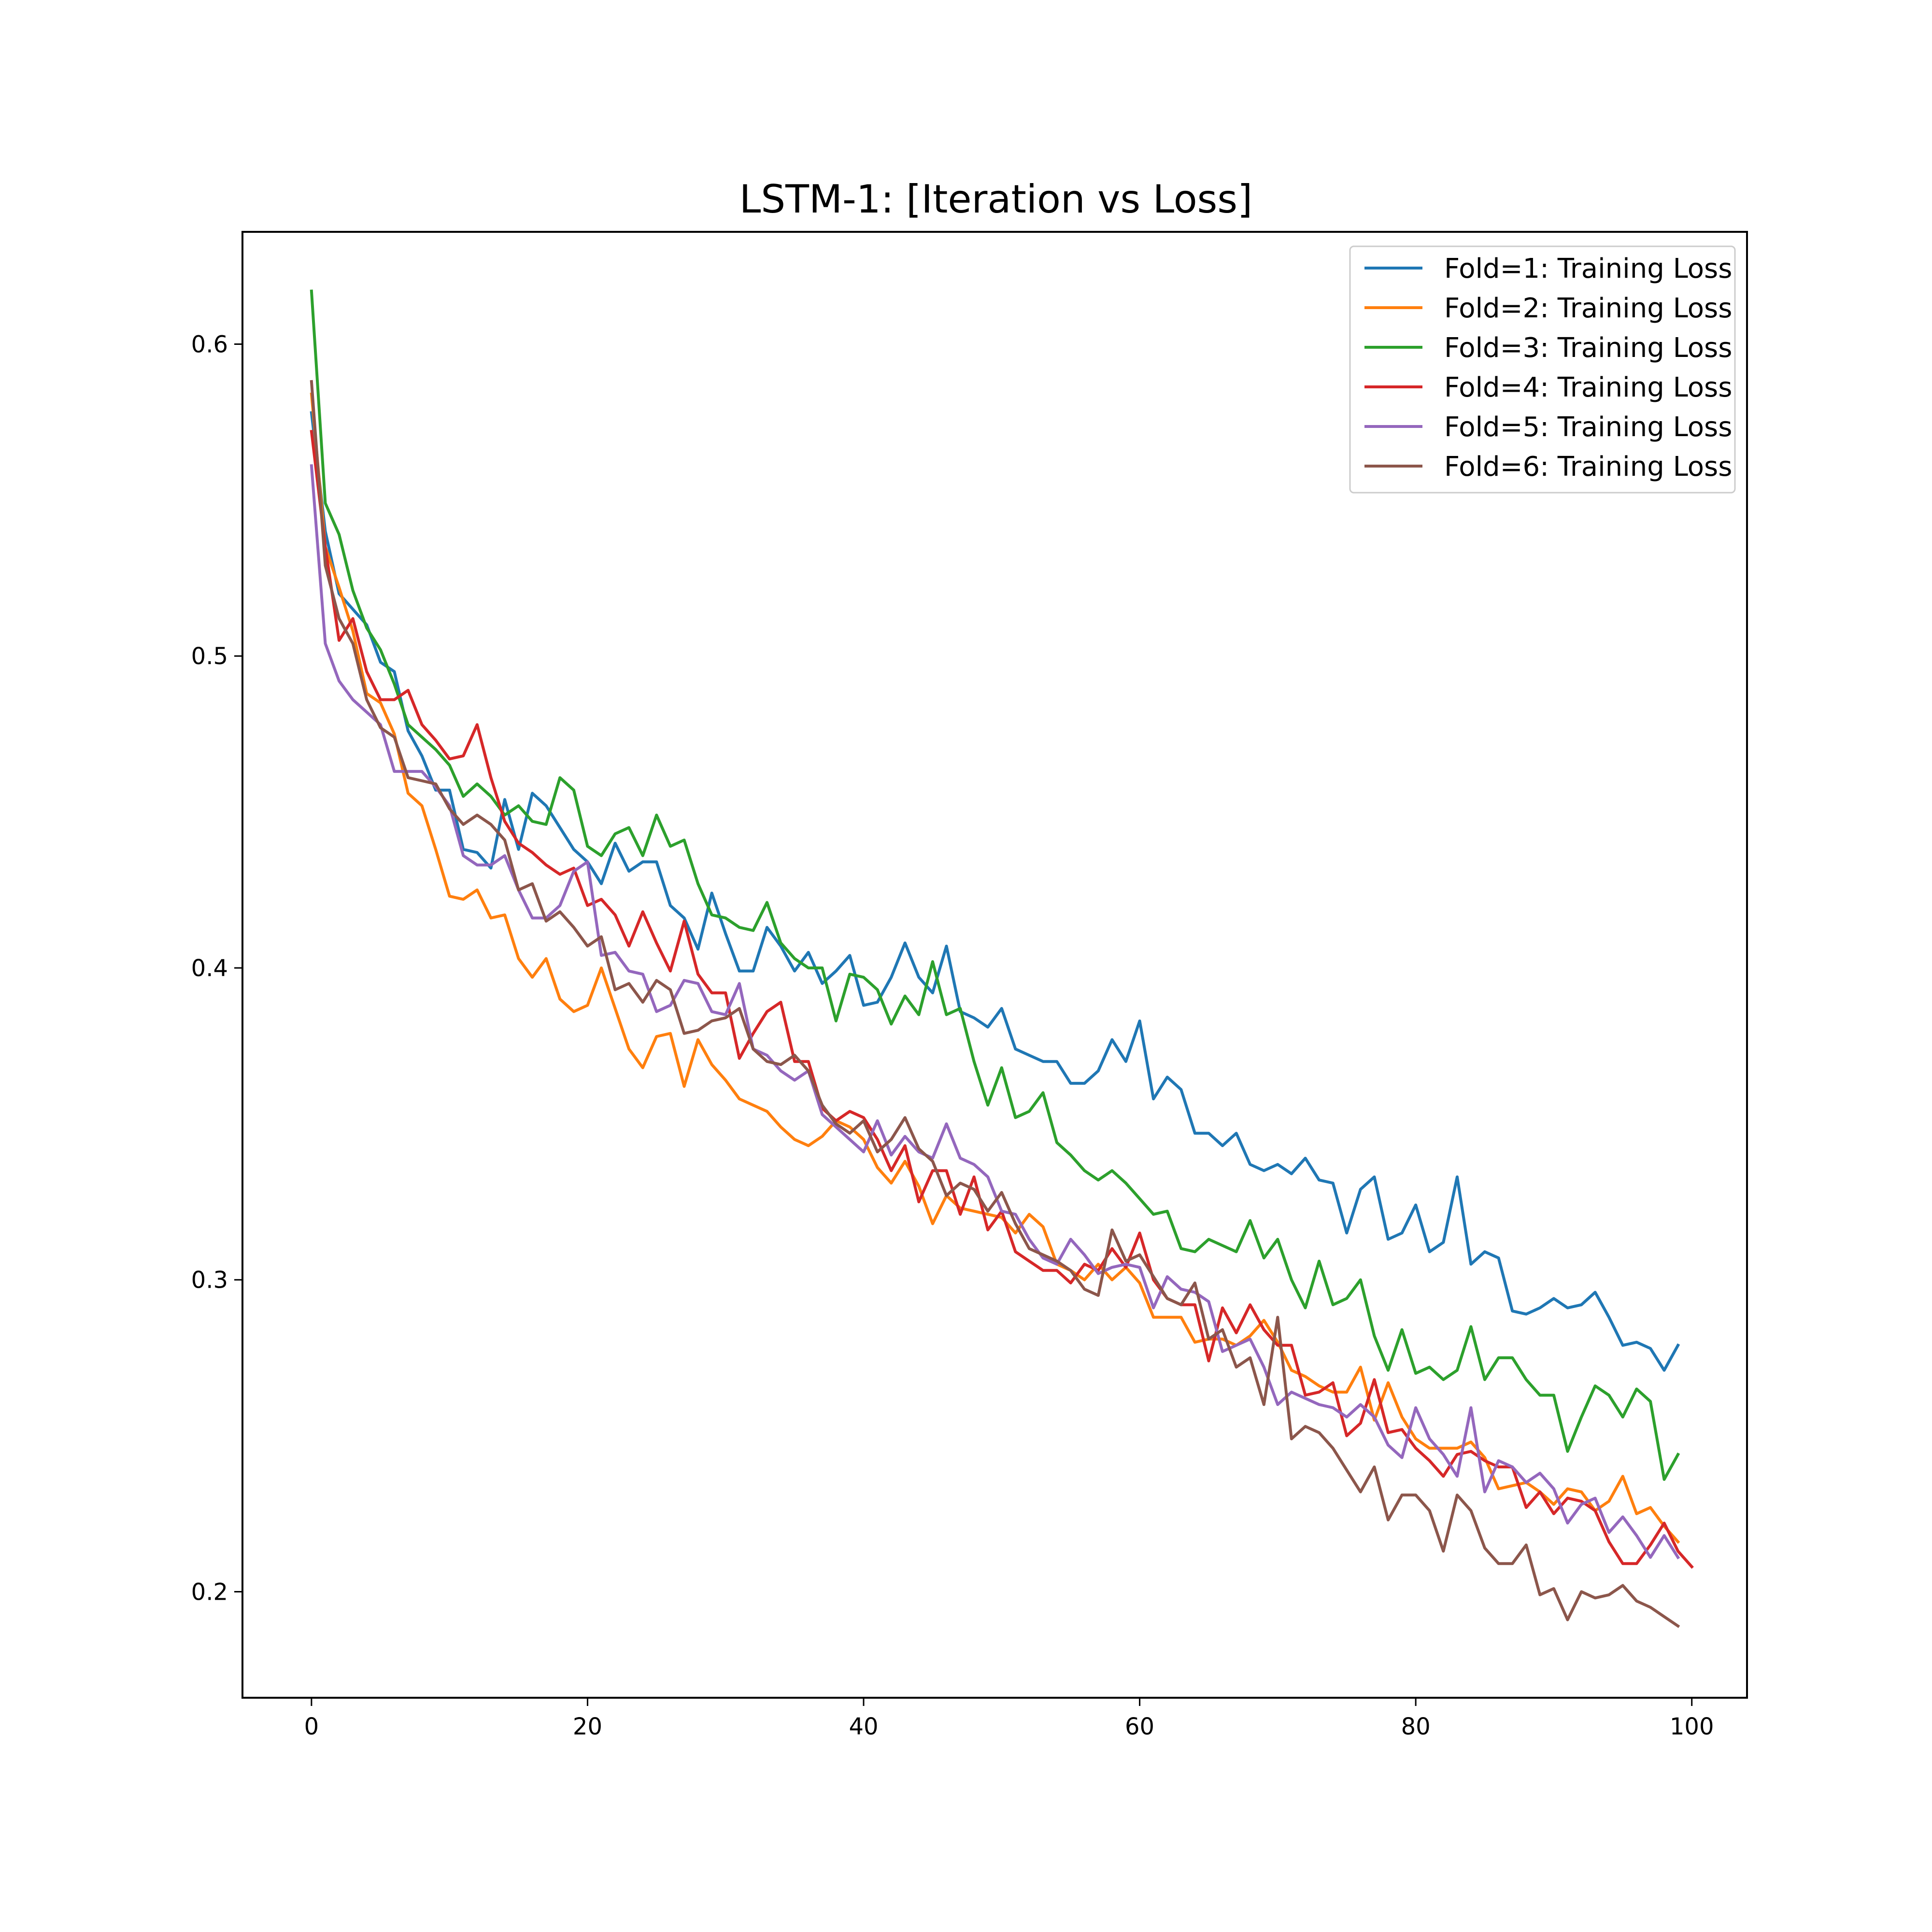 The height and width of the screenshot is (1932, 1932). I want to click on y-tick-label: 0.5, so click(209, 656).